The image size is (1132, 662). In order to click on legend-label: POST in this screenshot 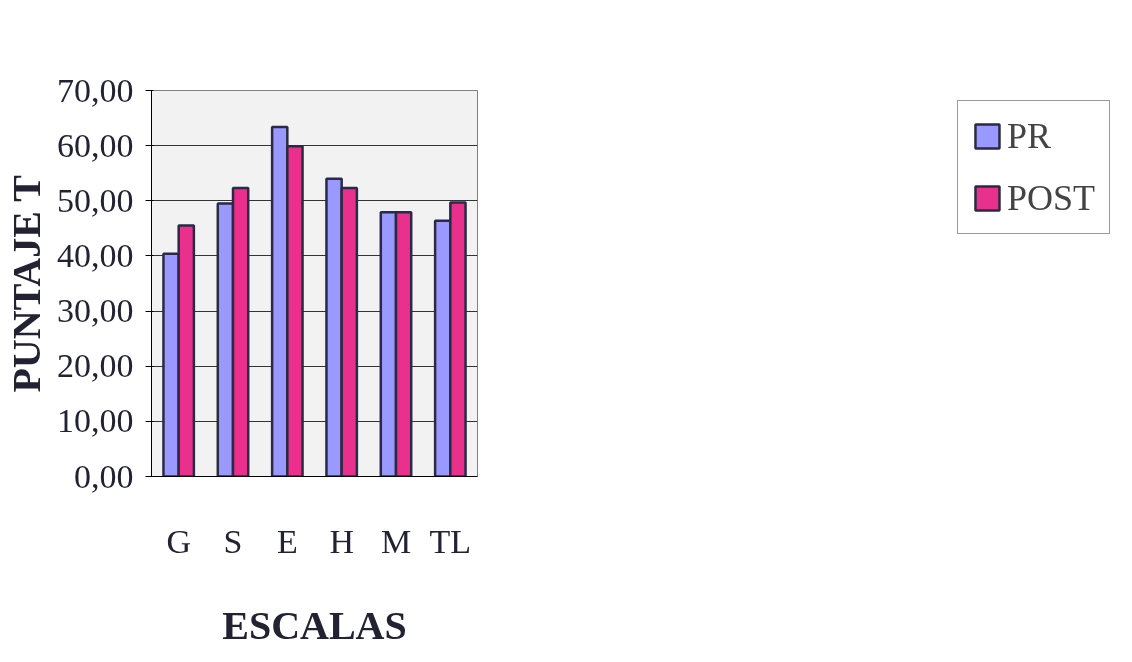, I will do `click(1050, 198)`.